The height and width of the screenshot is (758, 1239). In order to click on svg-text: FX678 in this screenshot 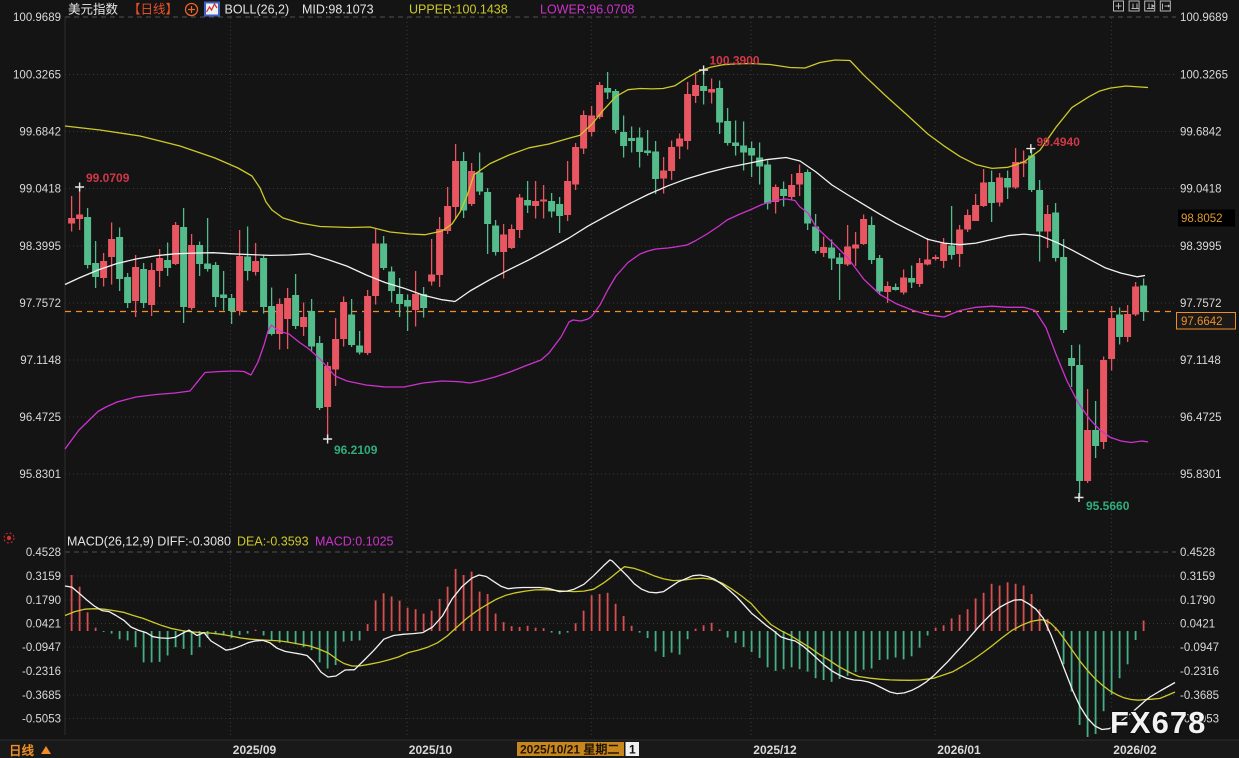, I will do `click(1158, 722)`.